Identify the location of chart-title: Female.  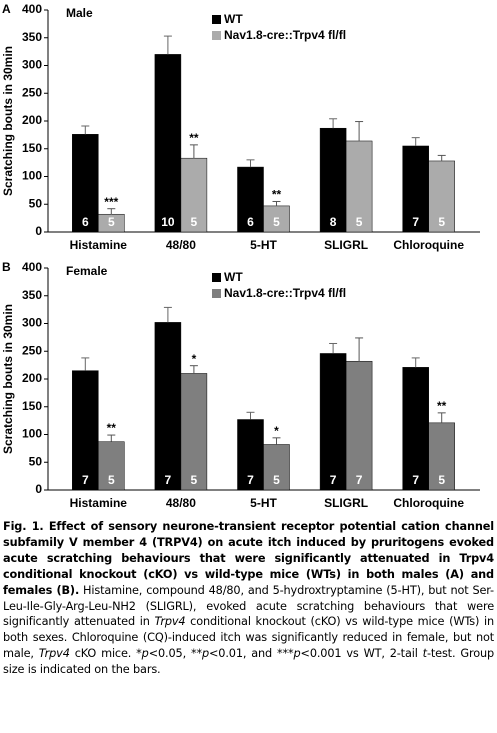
(87, 271).